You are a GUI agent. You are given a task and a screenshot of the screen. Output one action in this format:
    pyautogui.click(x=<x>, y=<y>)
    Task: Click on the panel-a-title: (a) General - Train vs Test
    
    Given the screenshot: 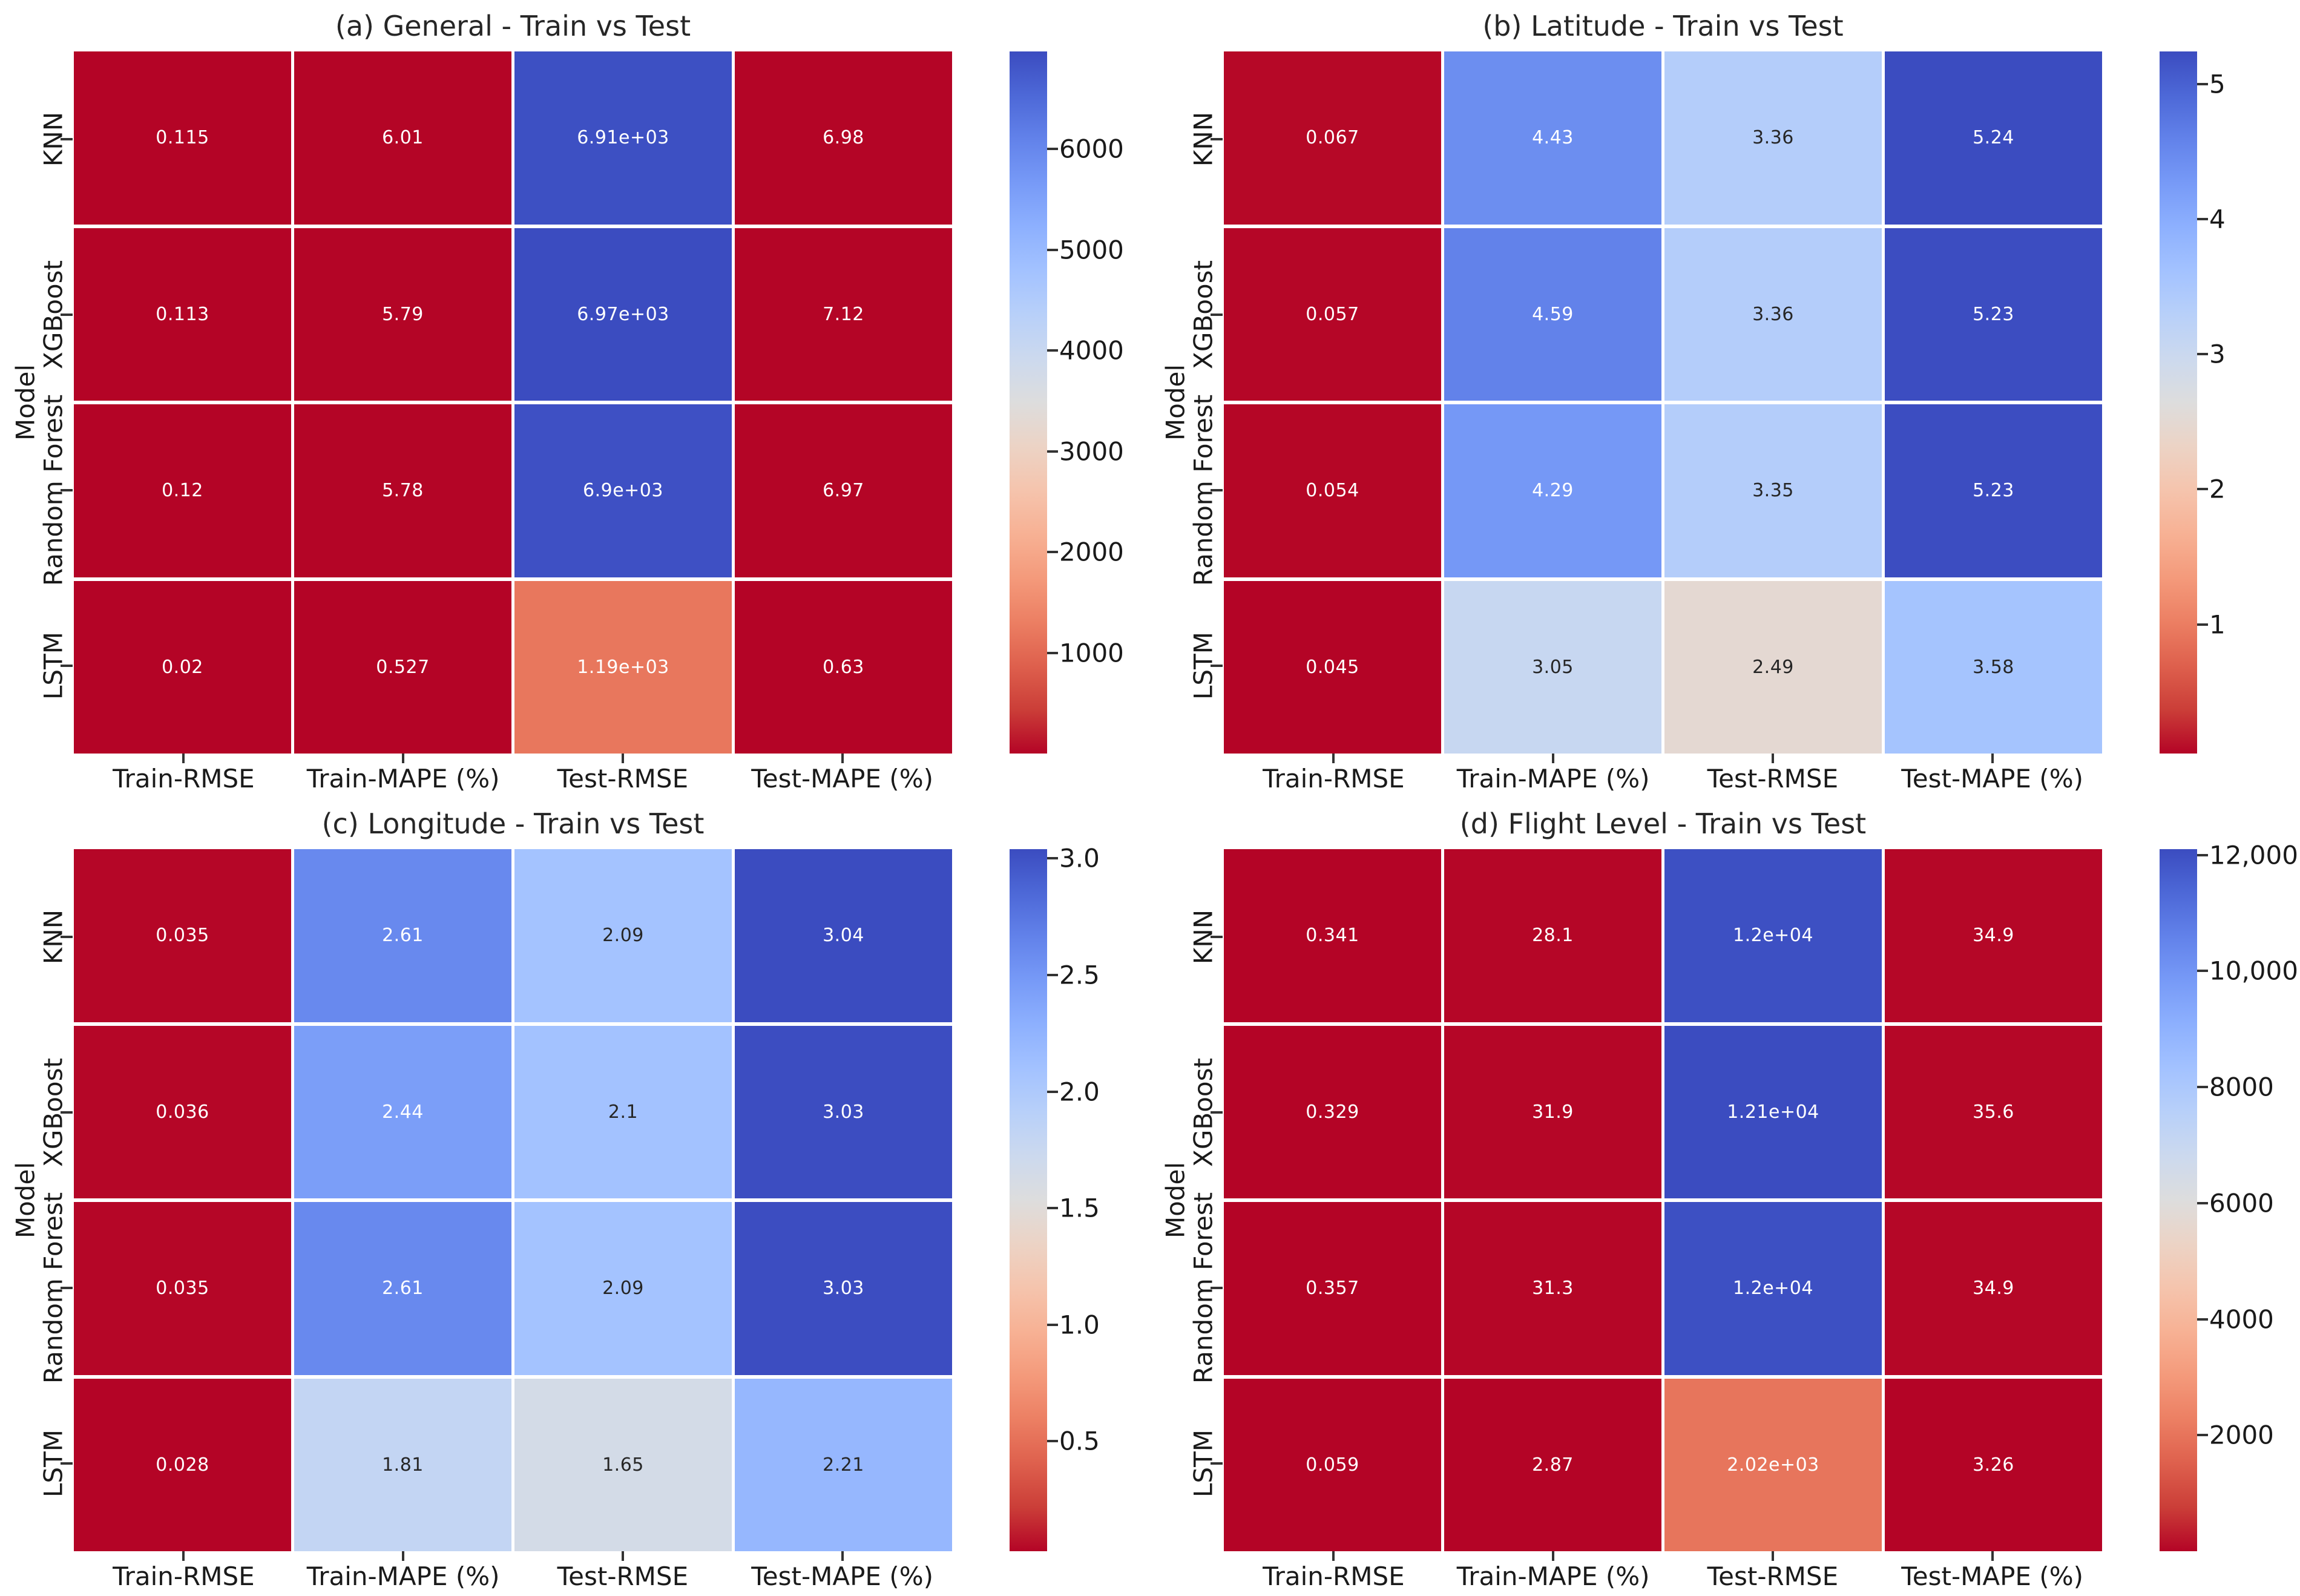 What is the action you would take?
    pyautogui.click(x=513, y=26)
    